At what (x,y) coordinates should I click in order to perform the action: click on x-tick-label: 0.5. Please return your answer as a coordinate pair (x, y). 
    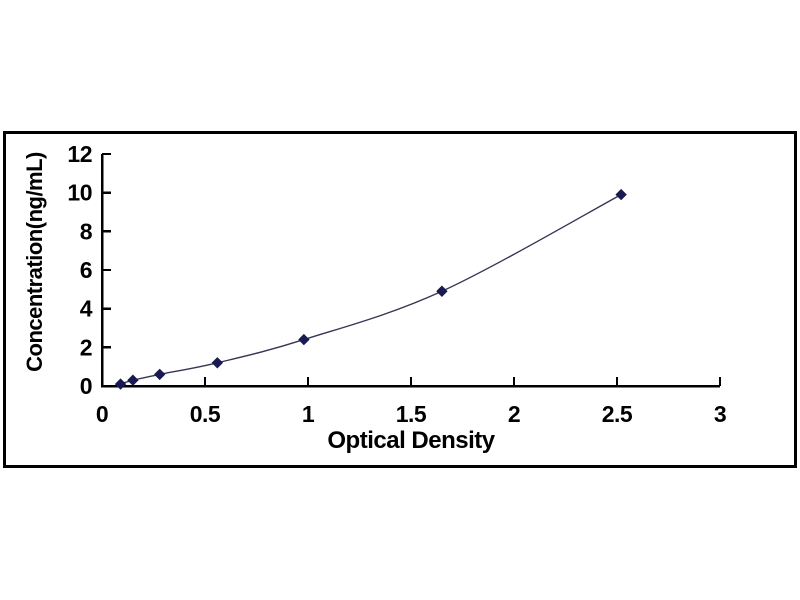
    Looking at the image, I should click on (205, 414).